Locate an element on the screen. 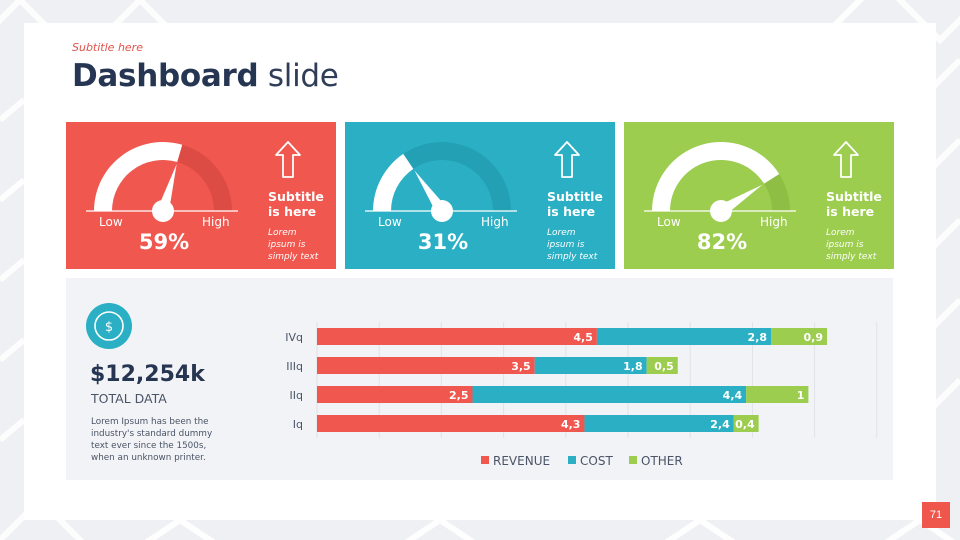  dollar-icon: $ is located at coordinates (109, 326).